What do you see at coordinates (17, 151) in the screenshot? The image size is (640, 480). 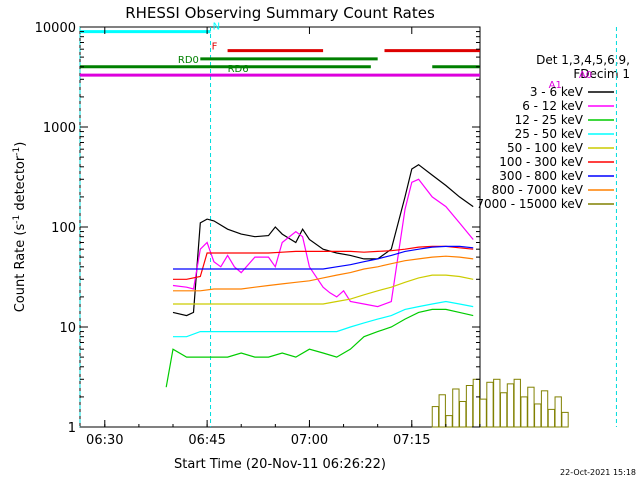 I see `y-axis-label-sup2: -1` at bounding box center [17, 151].